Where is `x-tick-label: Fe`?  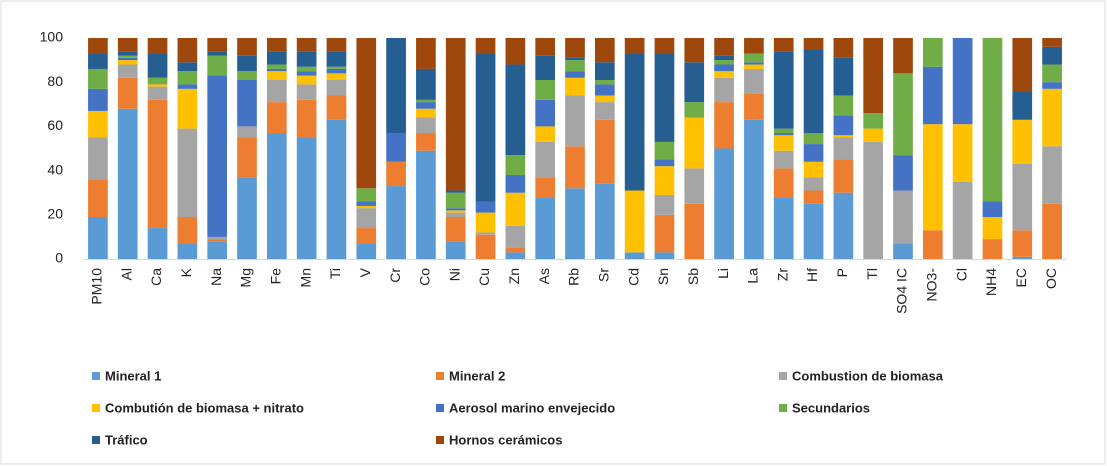
x-tick-label: Fe is located at coordinates (276, 276).